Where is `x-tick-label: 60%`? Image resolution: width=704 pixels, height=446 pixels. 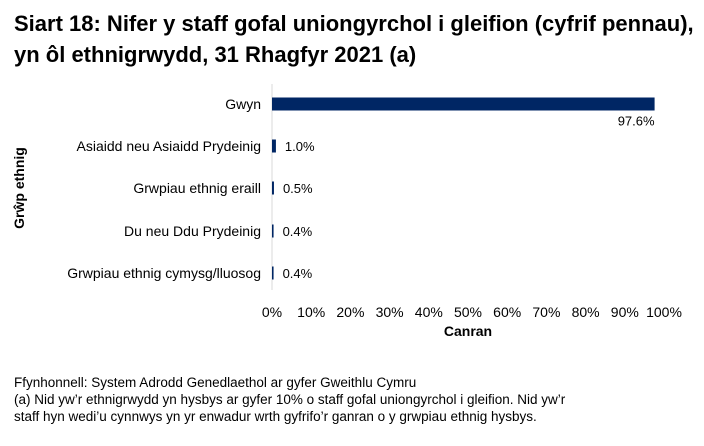 x-tick-label: 60% is located at coordinates (507, 312).